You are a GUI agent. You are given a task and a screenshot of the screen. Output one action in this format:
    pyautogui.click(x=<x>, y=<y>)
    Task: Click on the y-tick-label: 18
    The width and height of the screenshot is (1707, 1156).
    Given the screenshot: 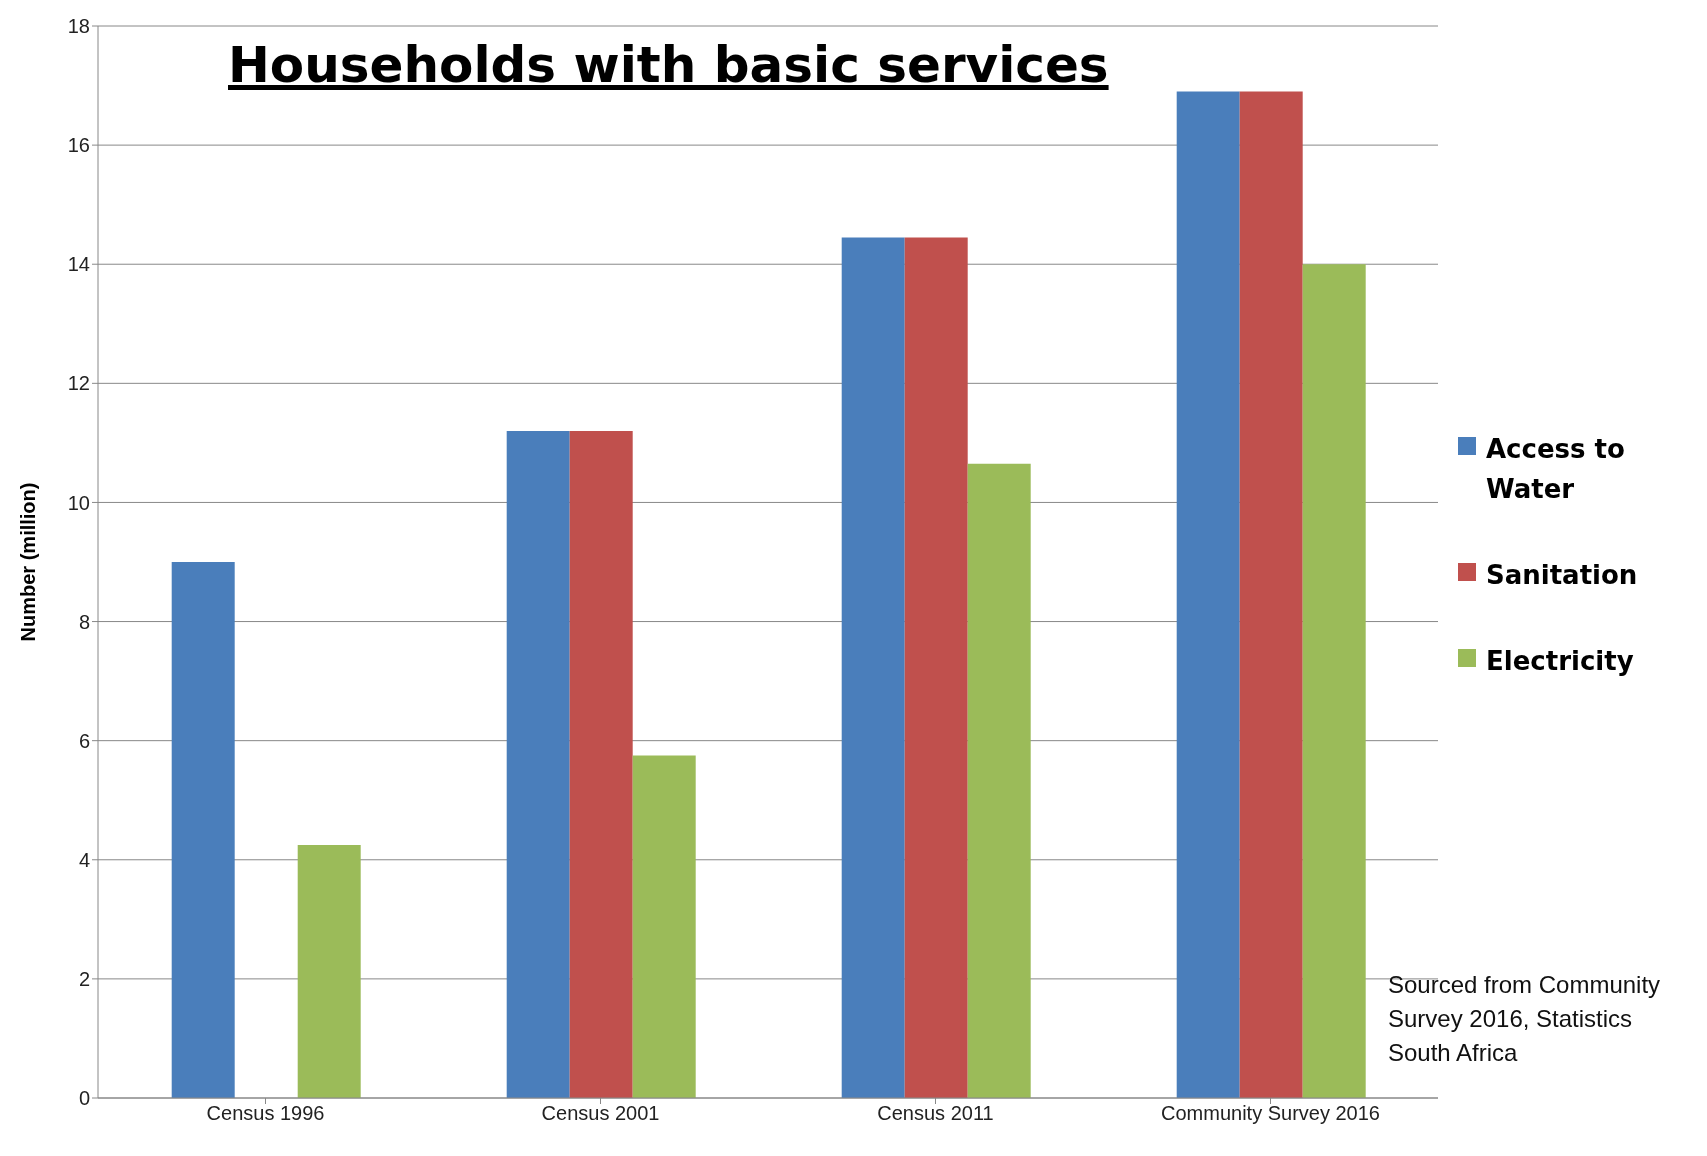 What is the action you would take?
    pyautogui.click(x=78, y=26)
    